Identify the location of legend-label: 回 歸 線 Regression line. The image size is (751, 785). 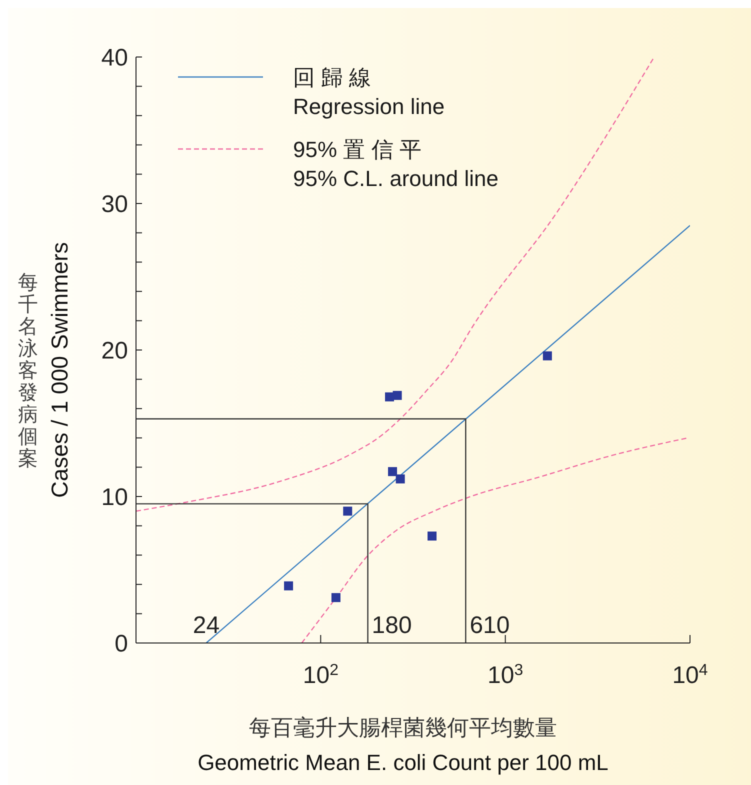
(369, 92).